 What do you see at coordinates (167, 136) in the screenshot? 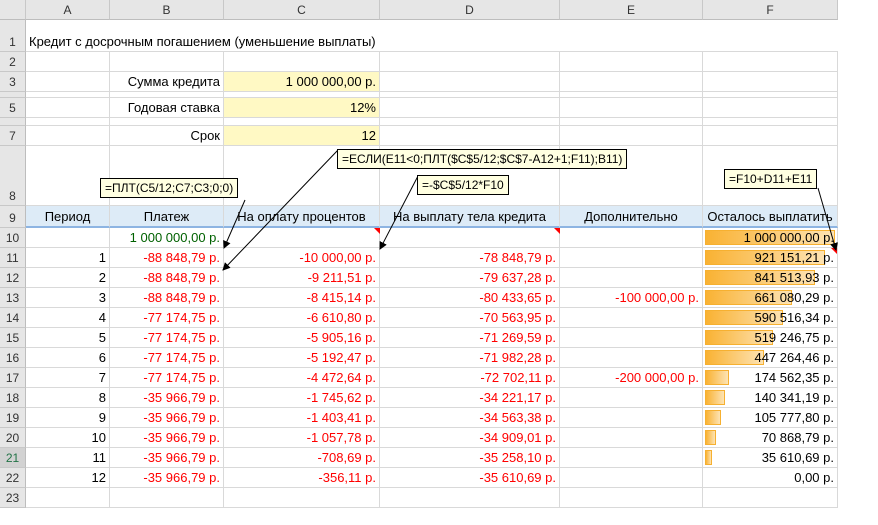
I see `param-label: Срок` at bounding box center [167, 136].